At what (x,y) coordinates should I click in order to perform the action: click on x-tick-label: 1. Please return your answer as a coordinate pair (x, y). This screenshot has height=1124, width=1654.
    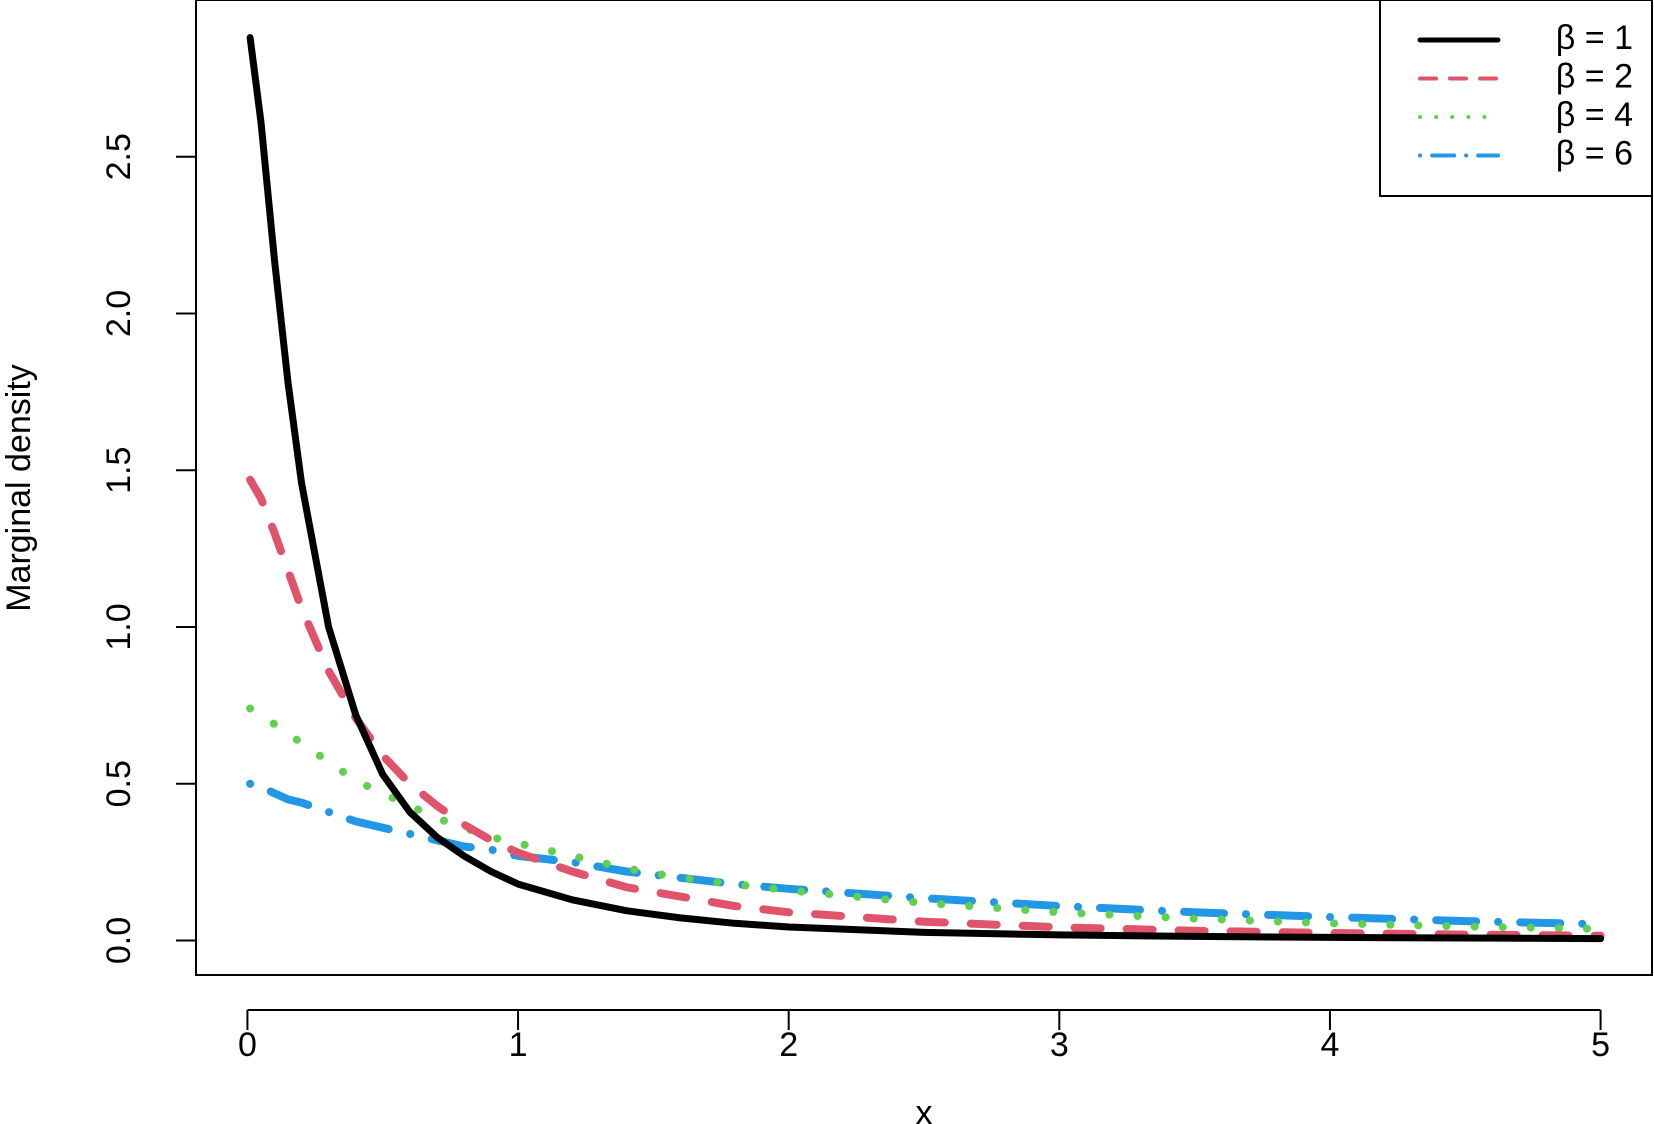
    Looking at the image, I should click on (518, 1045).